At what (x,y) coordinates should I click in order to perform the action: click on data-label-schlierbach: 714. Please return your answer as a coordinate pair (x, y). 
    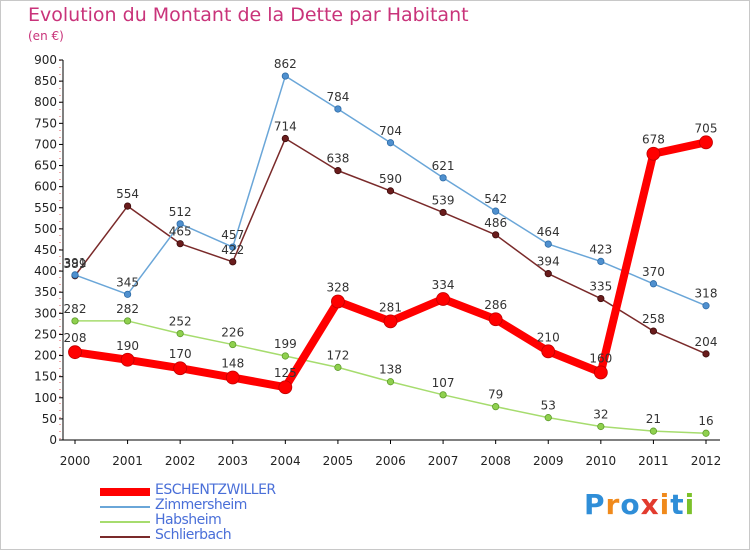
    Looking at the image, I should click on (285, 127).